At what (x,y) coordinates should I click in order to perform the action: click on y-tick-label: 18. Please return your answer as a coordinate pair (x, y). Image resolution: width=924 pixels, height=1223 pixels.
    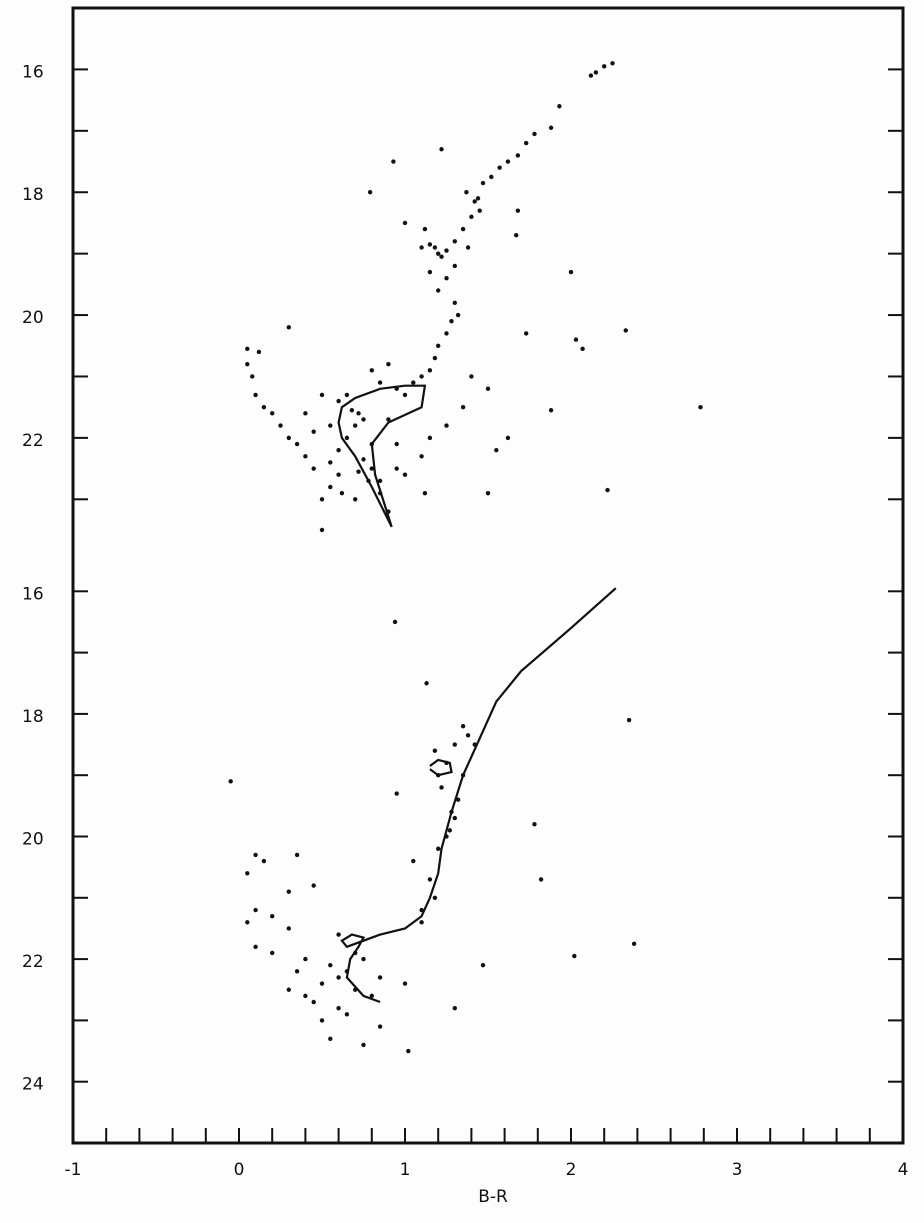
    Looking at the image, I should click on (33, 717).